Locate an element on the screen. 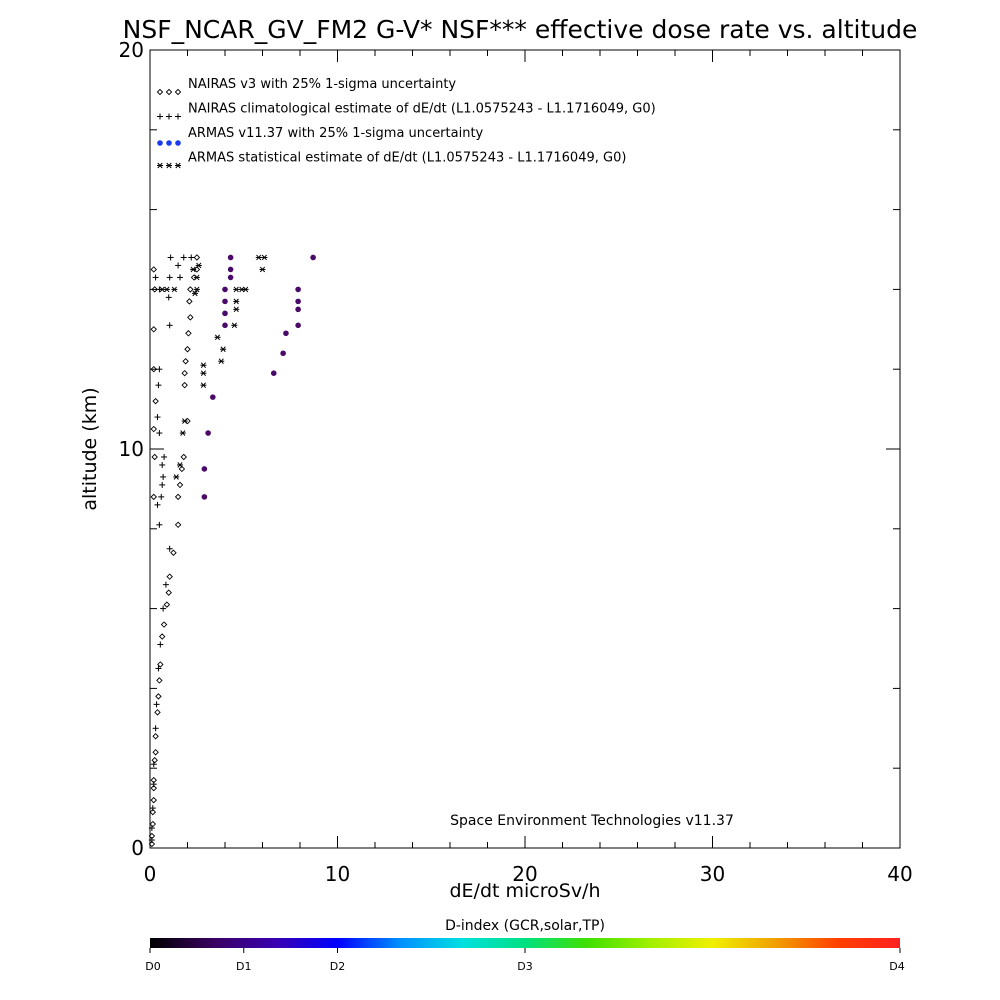 This screenshot has height=1000, width=1000. y-axis-label: altitude (km) is located at coordinates (90, 448).